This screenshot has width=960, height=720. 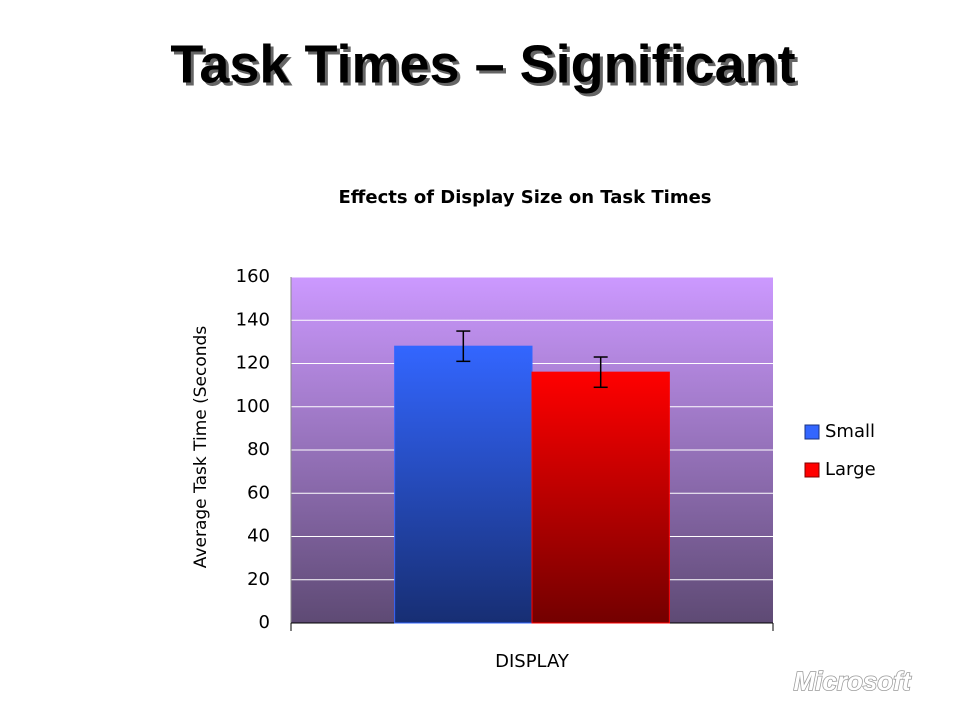 What do you see at coordinates (850, 431) in the screenshot?
I see `legend-label: Small` at bounding box center [850, 431].